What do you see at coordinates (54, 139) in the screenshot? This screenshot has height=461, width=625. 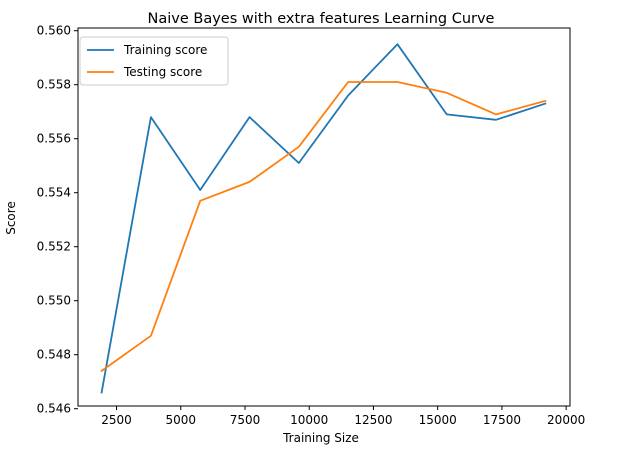 I see `y-tick-label: 0.556` at bounding box center [54, 139].